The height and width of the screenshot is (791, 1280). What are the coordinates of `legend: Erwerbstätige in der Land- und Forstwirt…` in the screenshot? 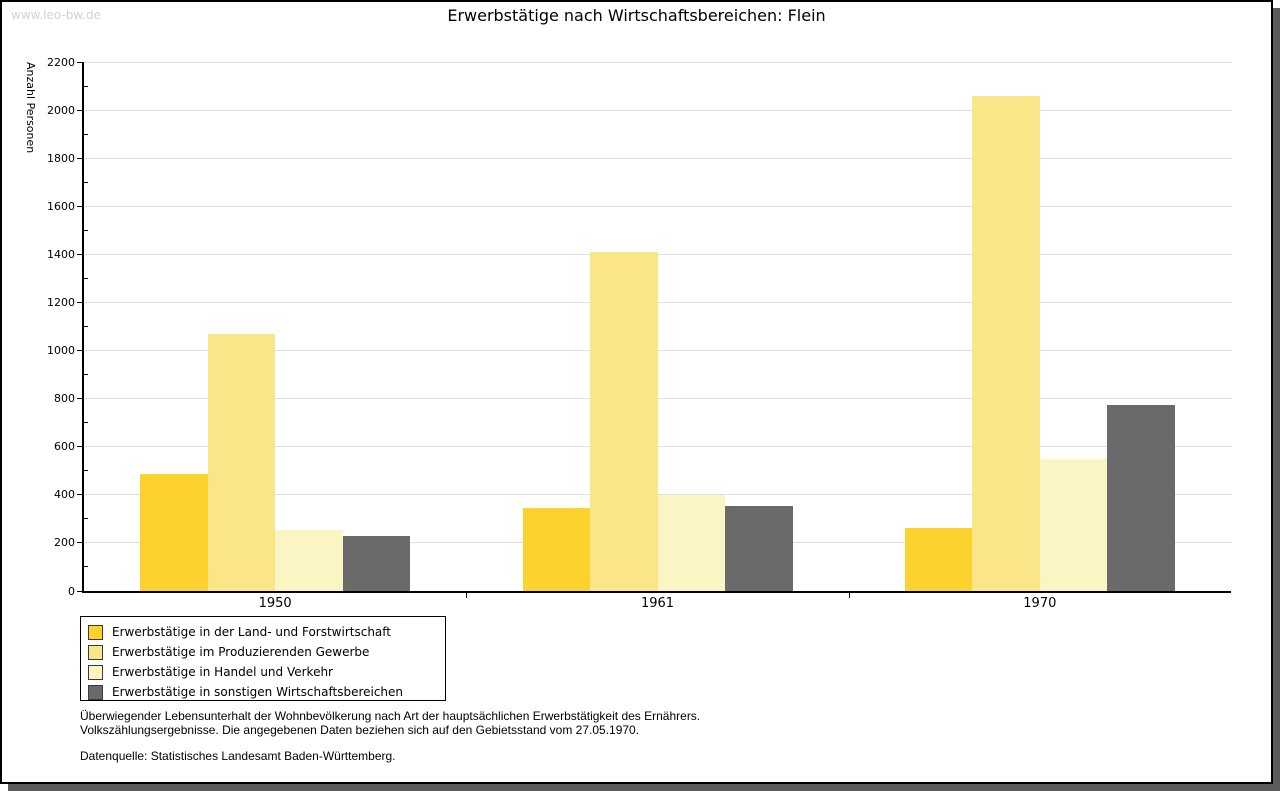 It's located at (263, 658).